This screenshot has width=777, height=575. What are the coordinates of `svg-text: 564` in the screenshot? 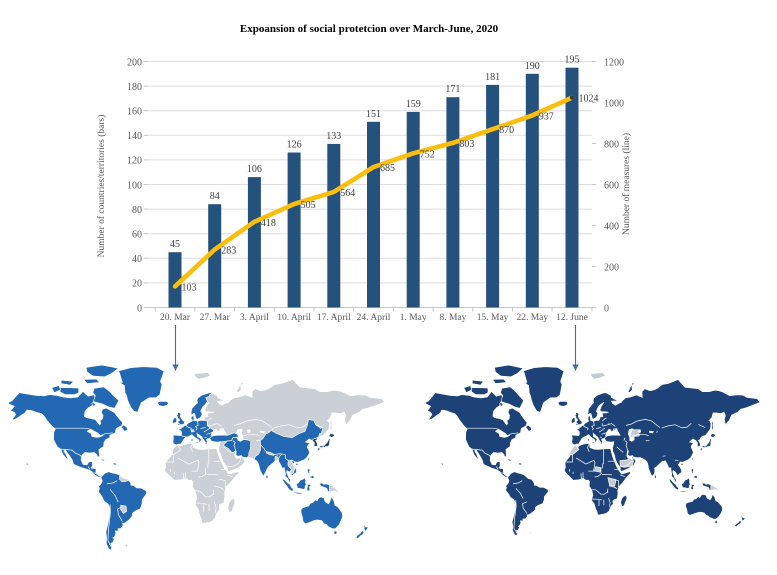 It's located at (347, 193).